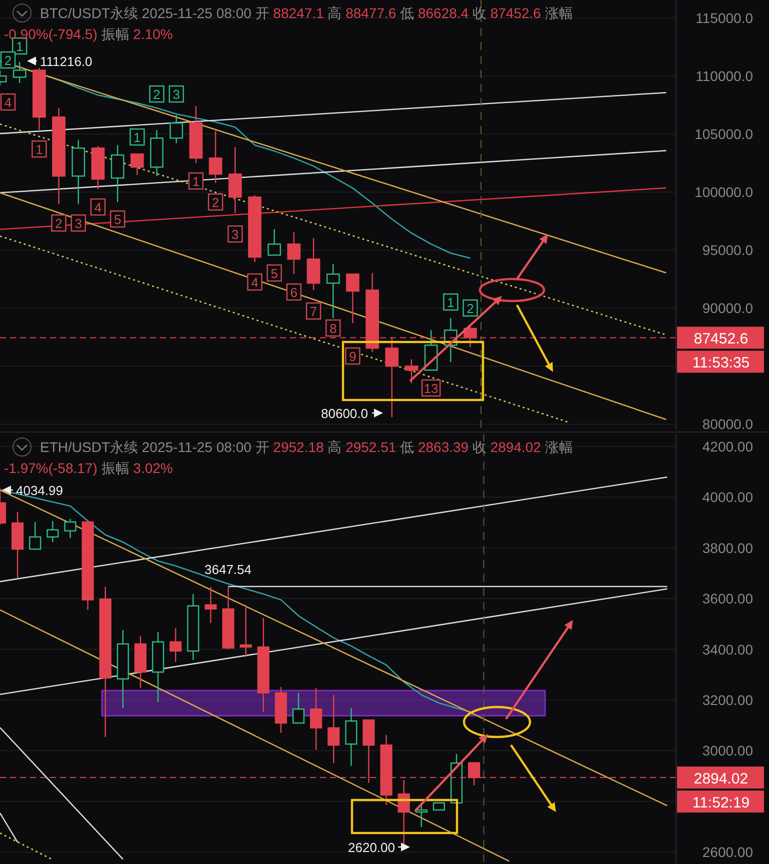  What do you see at coordinates (88, 468) in the screenshot?
I see `text: -1.97%(-58.17) 振幅 3.02%` at bounding box center [88, 468].